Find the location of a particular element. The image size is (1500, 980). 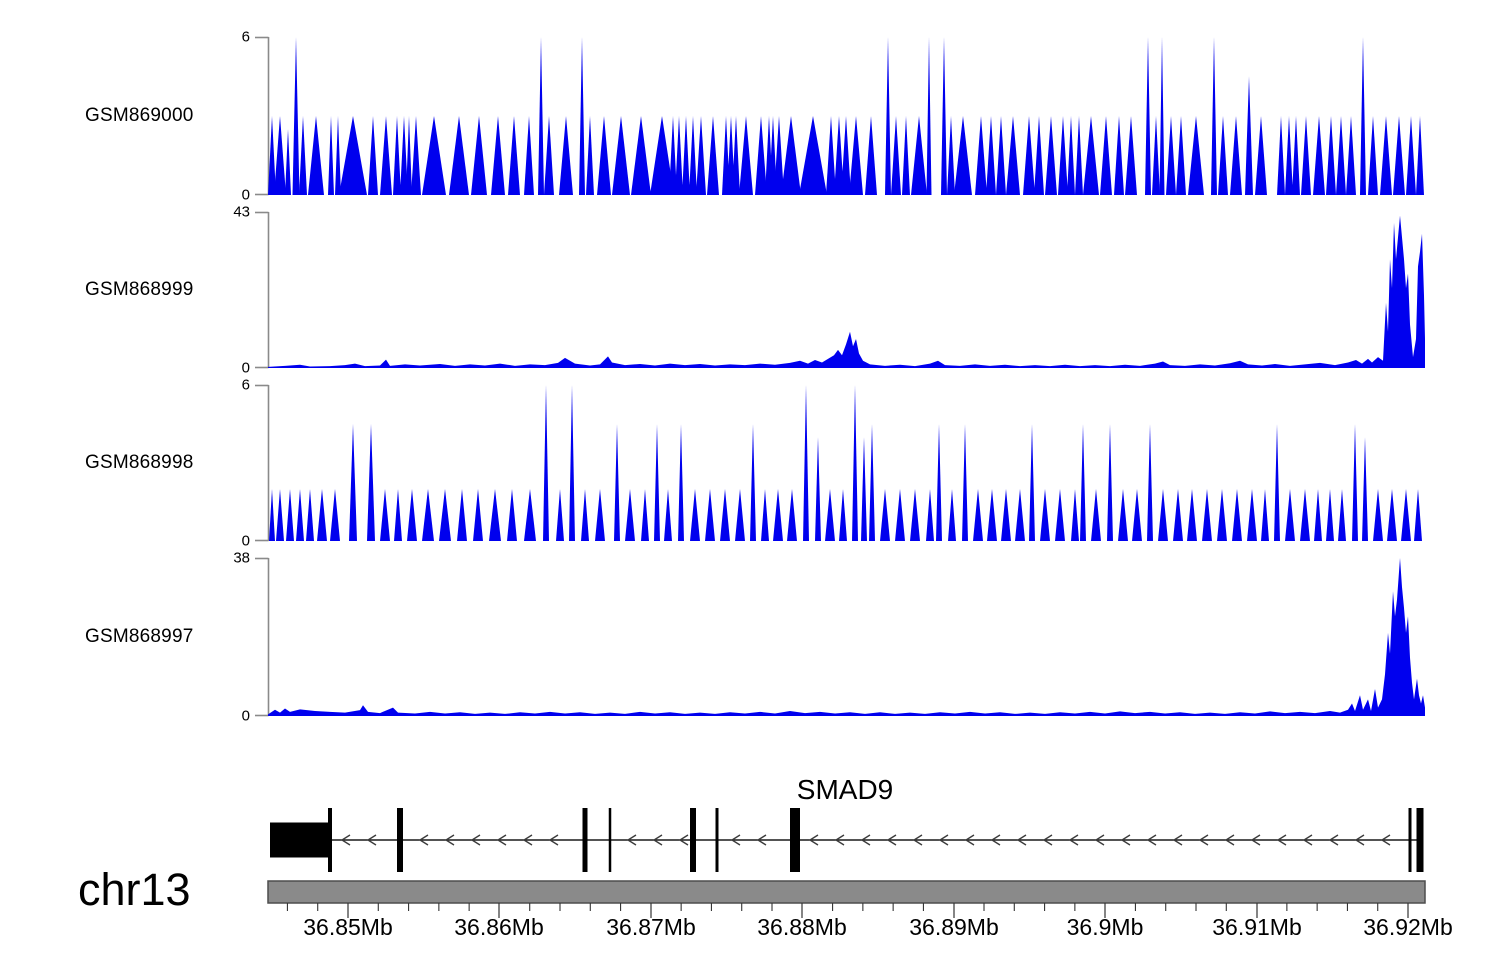

ruler-tick-label: 36.86Mb is located at coordinates (499, 927).